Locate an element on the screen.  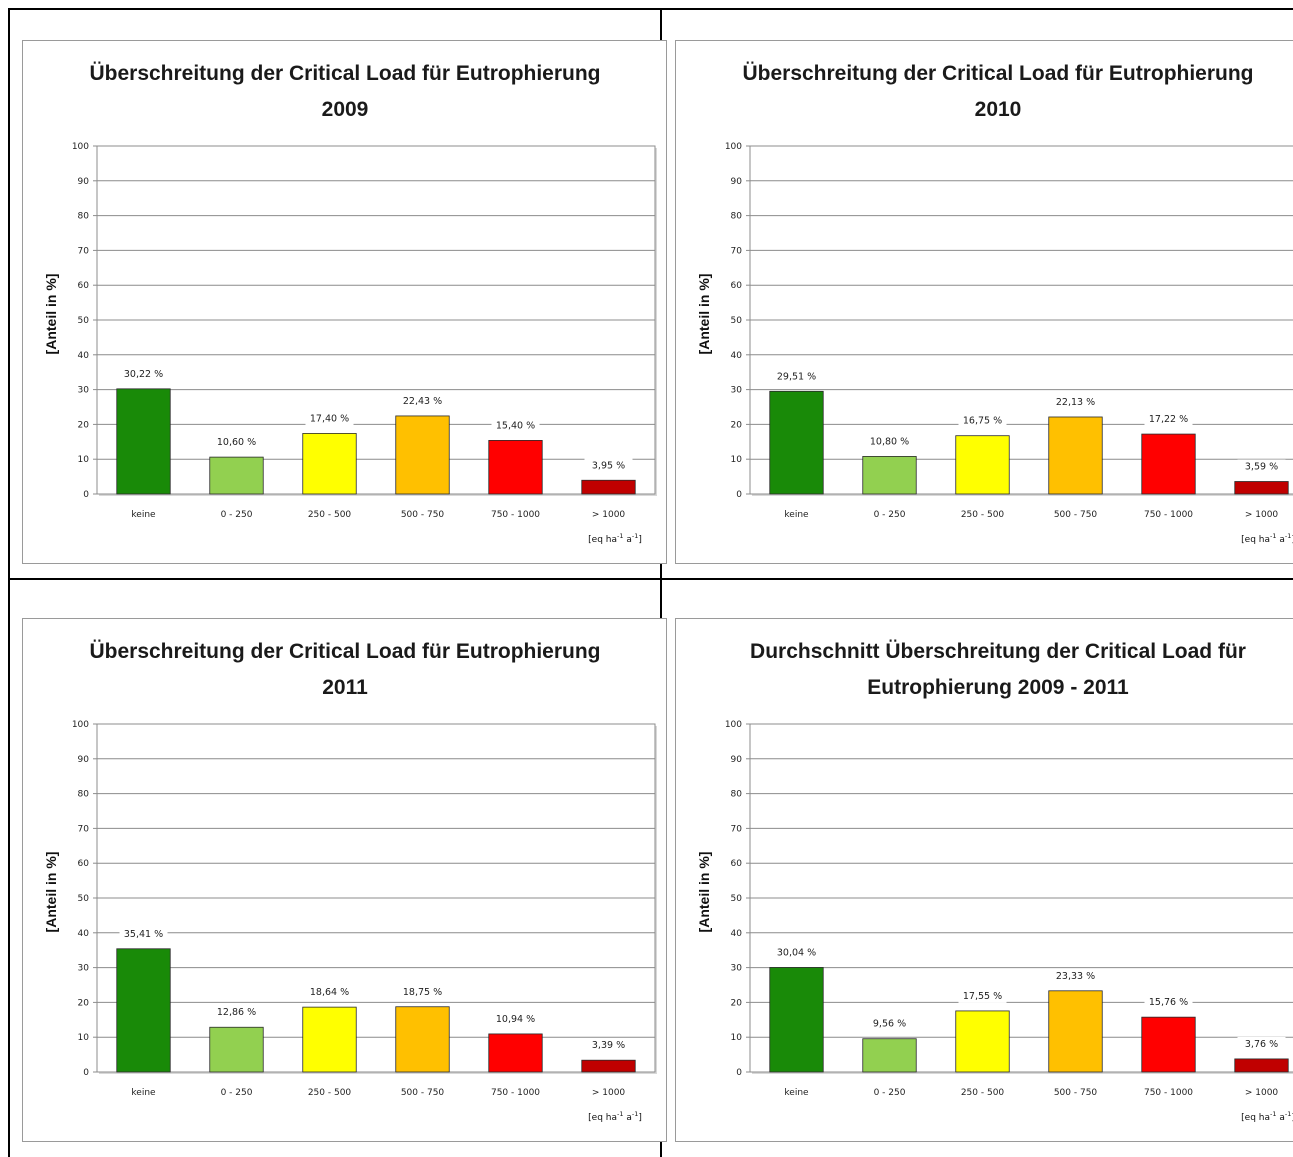
y-tick-label: 10 is located at coordinates (737, 1038).